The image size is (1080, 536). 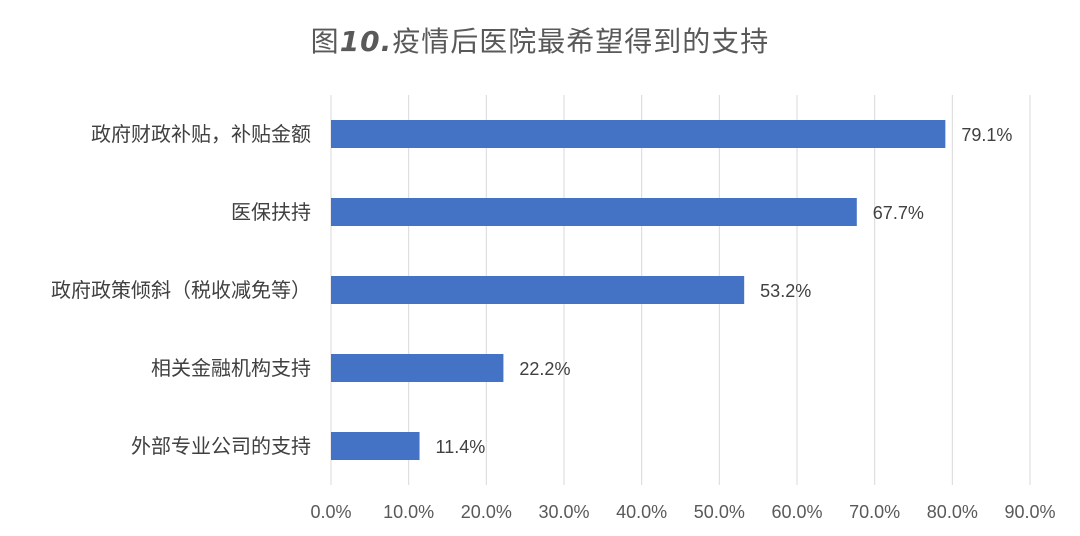 What do you see at coordinates (952, 512) in the screenshot?
I see `x-tick-label: 80.0%` at bounding box center [952, 512].